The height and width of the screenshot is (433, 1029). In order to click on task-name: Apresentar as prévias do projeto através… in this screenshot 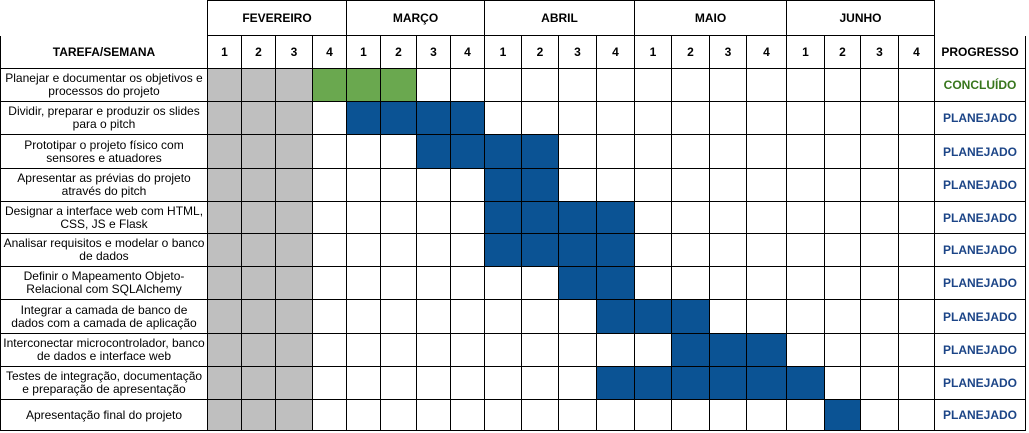, I will do `click(104, 185)`.